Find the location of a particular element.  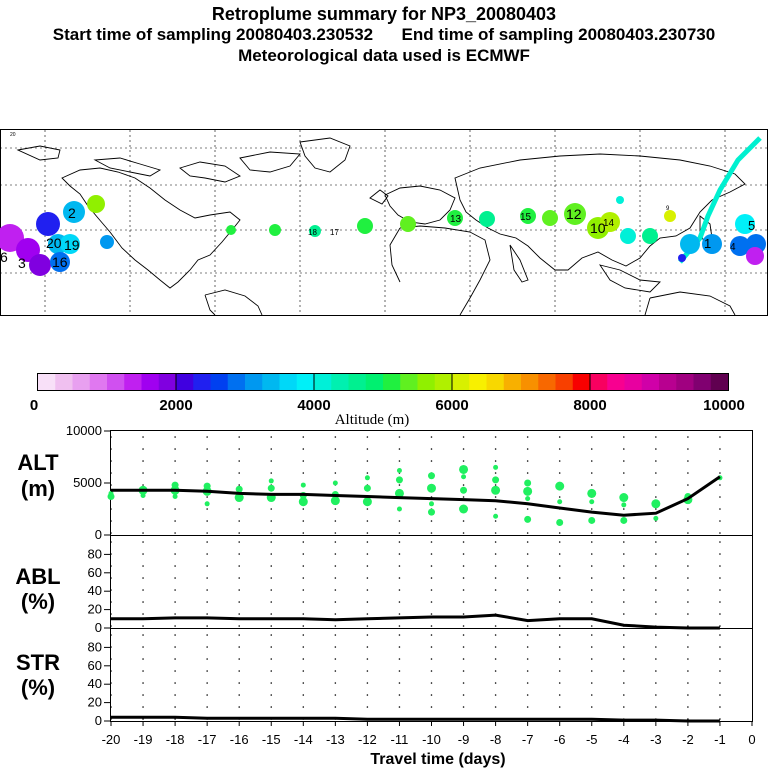

plume-day-label: 14 is located at coordinates (609, 223).